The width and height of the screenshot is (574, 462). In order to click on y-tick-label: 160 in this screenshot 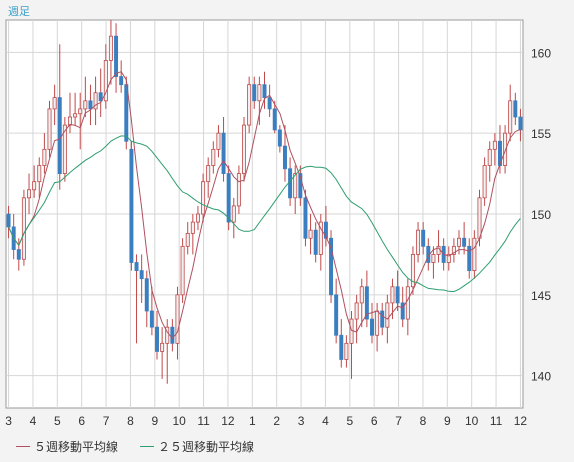, I will do `click(541, 53)`.